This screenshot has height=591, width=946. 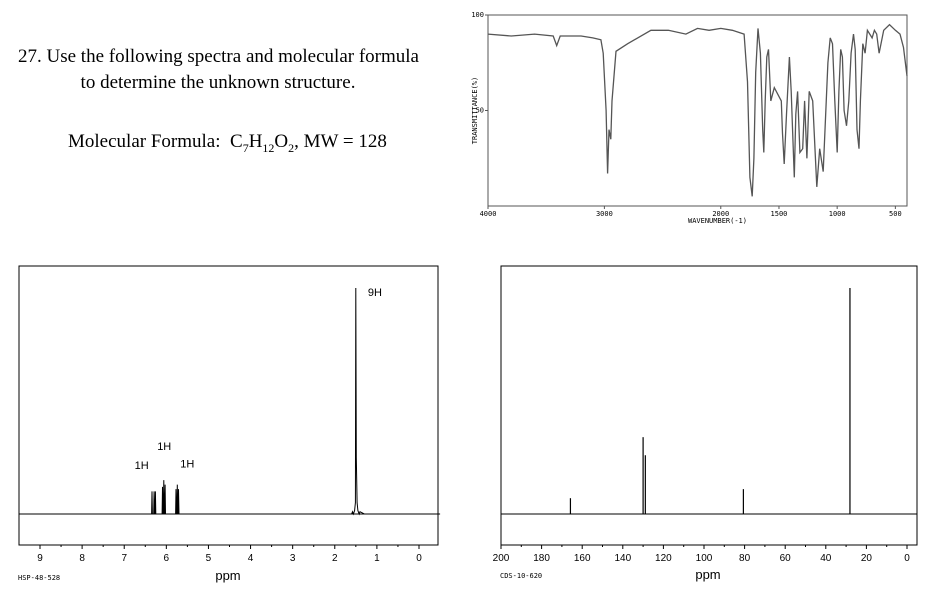 What do you see at coordinates (867, 558) in the screenshot?
I see `cnmr-x-tick-label: 20` at bounding box center [867, 558].